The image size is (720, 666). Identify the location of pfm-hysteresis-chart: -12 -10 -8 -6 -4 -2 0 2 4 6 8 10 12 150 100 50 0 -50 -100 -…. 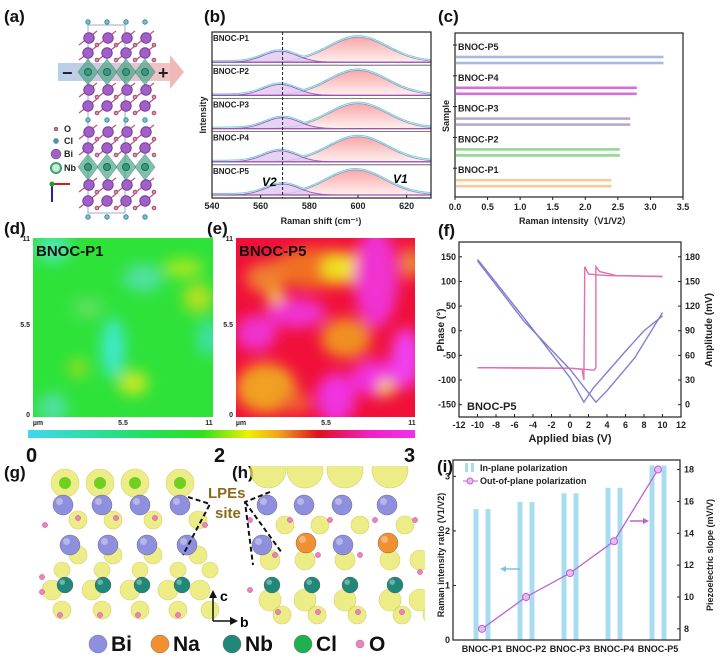
(575, 343).